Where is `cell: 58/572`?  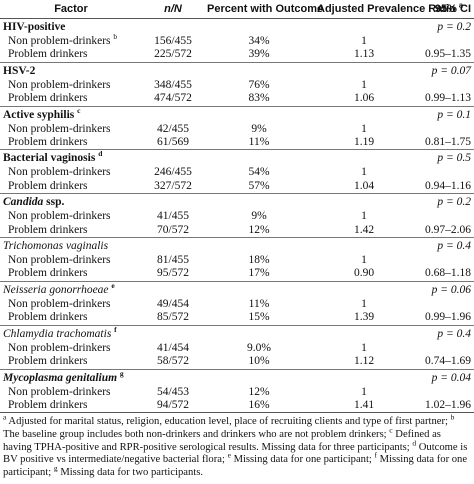 cell: 58/572 is located at coordinates (173, 361).